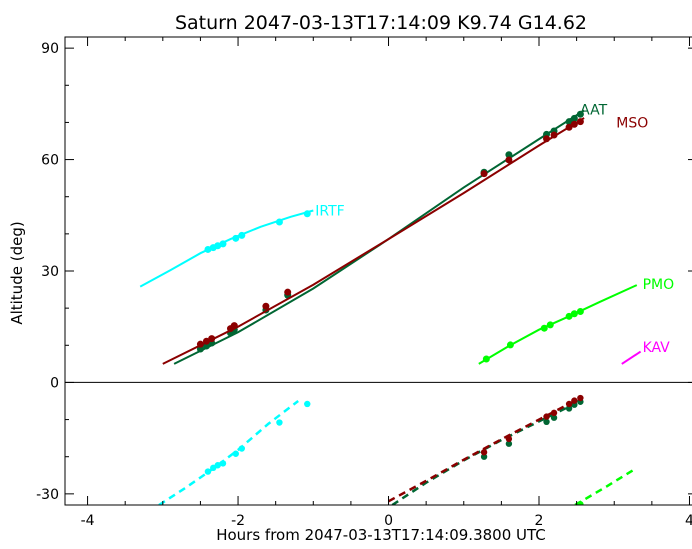  I want to click on series-line-pmo, so click(558, 324).